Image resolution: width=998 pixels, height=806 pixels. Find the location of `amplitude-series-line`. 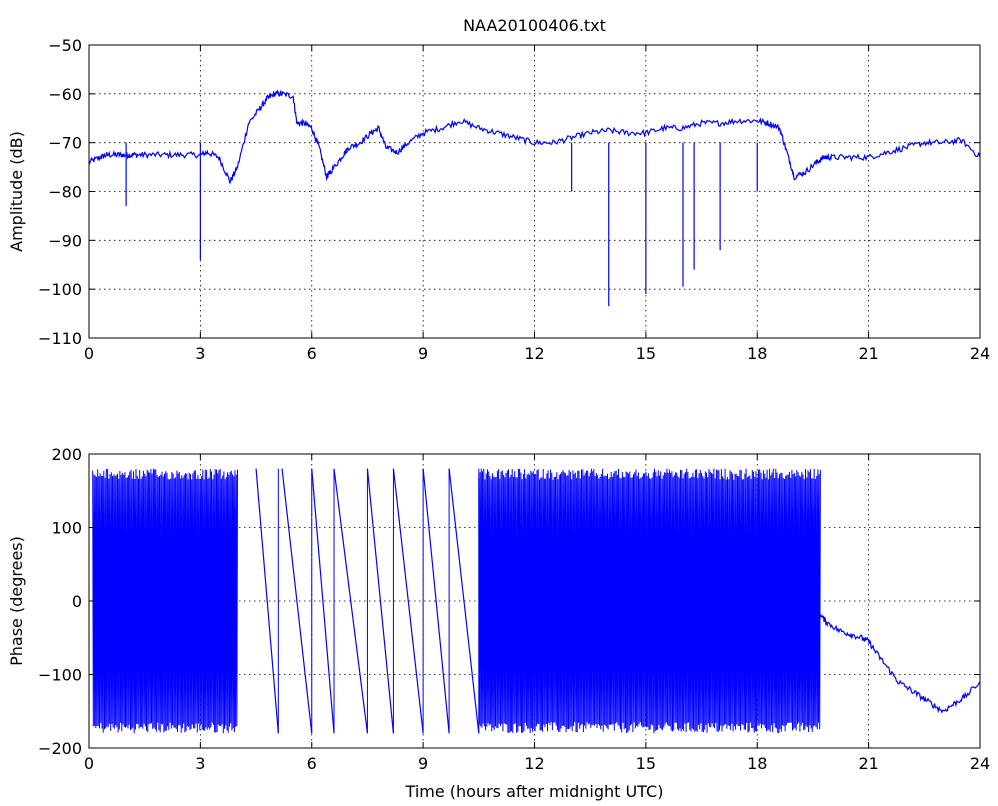

amplitude-series-line is located at coordinates (534, 136).